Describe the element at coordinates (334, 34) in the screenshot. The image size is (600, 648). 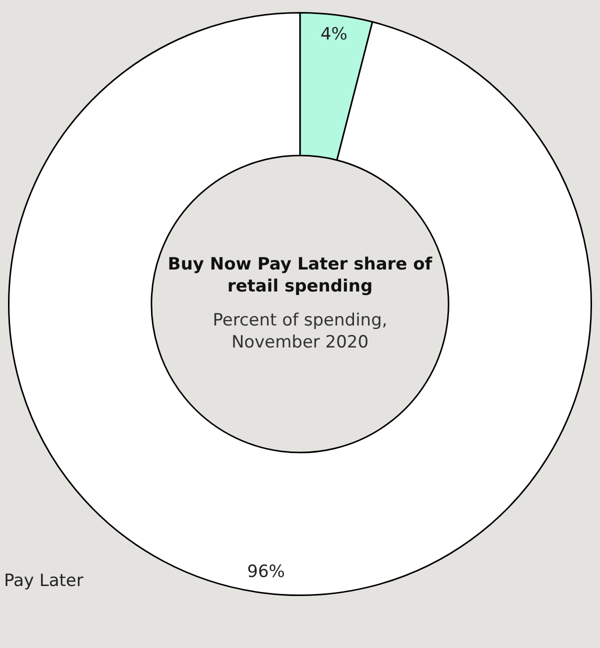
I see `data-label: 4%` at that location.